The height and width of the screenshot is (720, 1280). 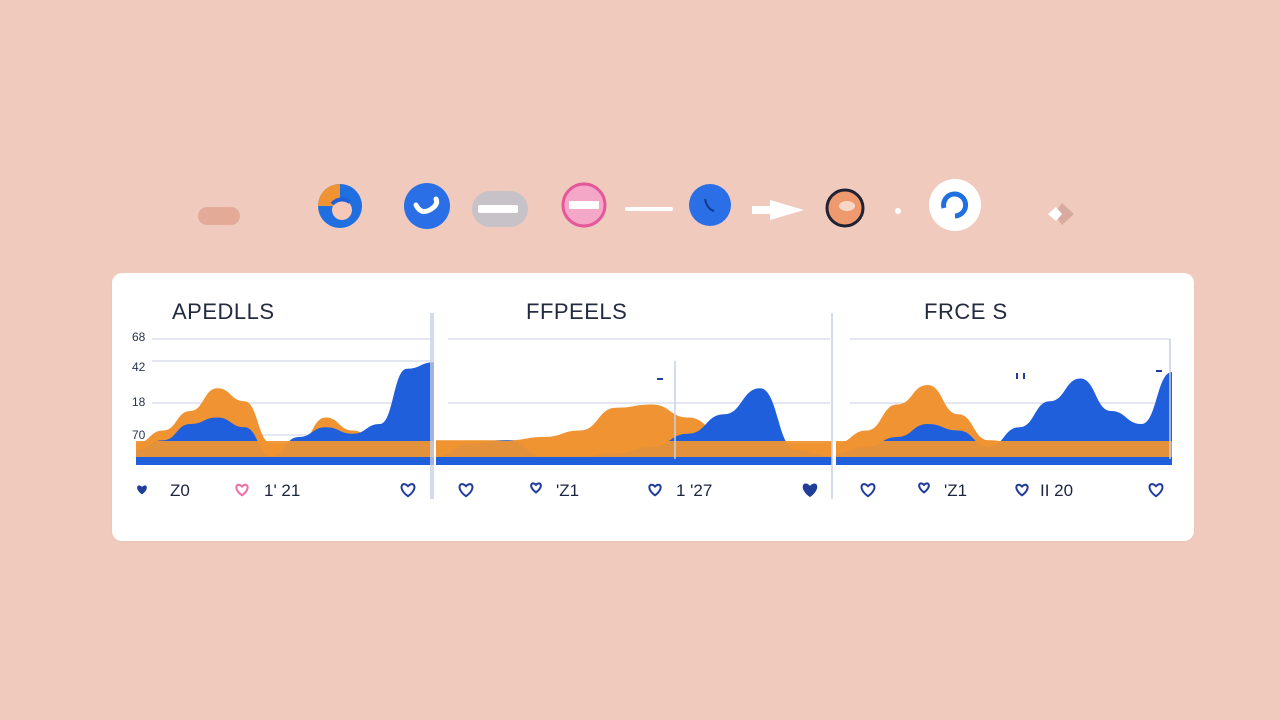 What do you see at coordinates (180, 490) in the screenshot?
I see `x-tick-label: Z0` at bounding box center [180, 490].